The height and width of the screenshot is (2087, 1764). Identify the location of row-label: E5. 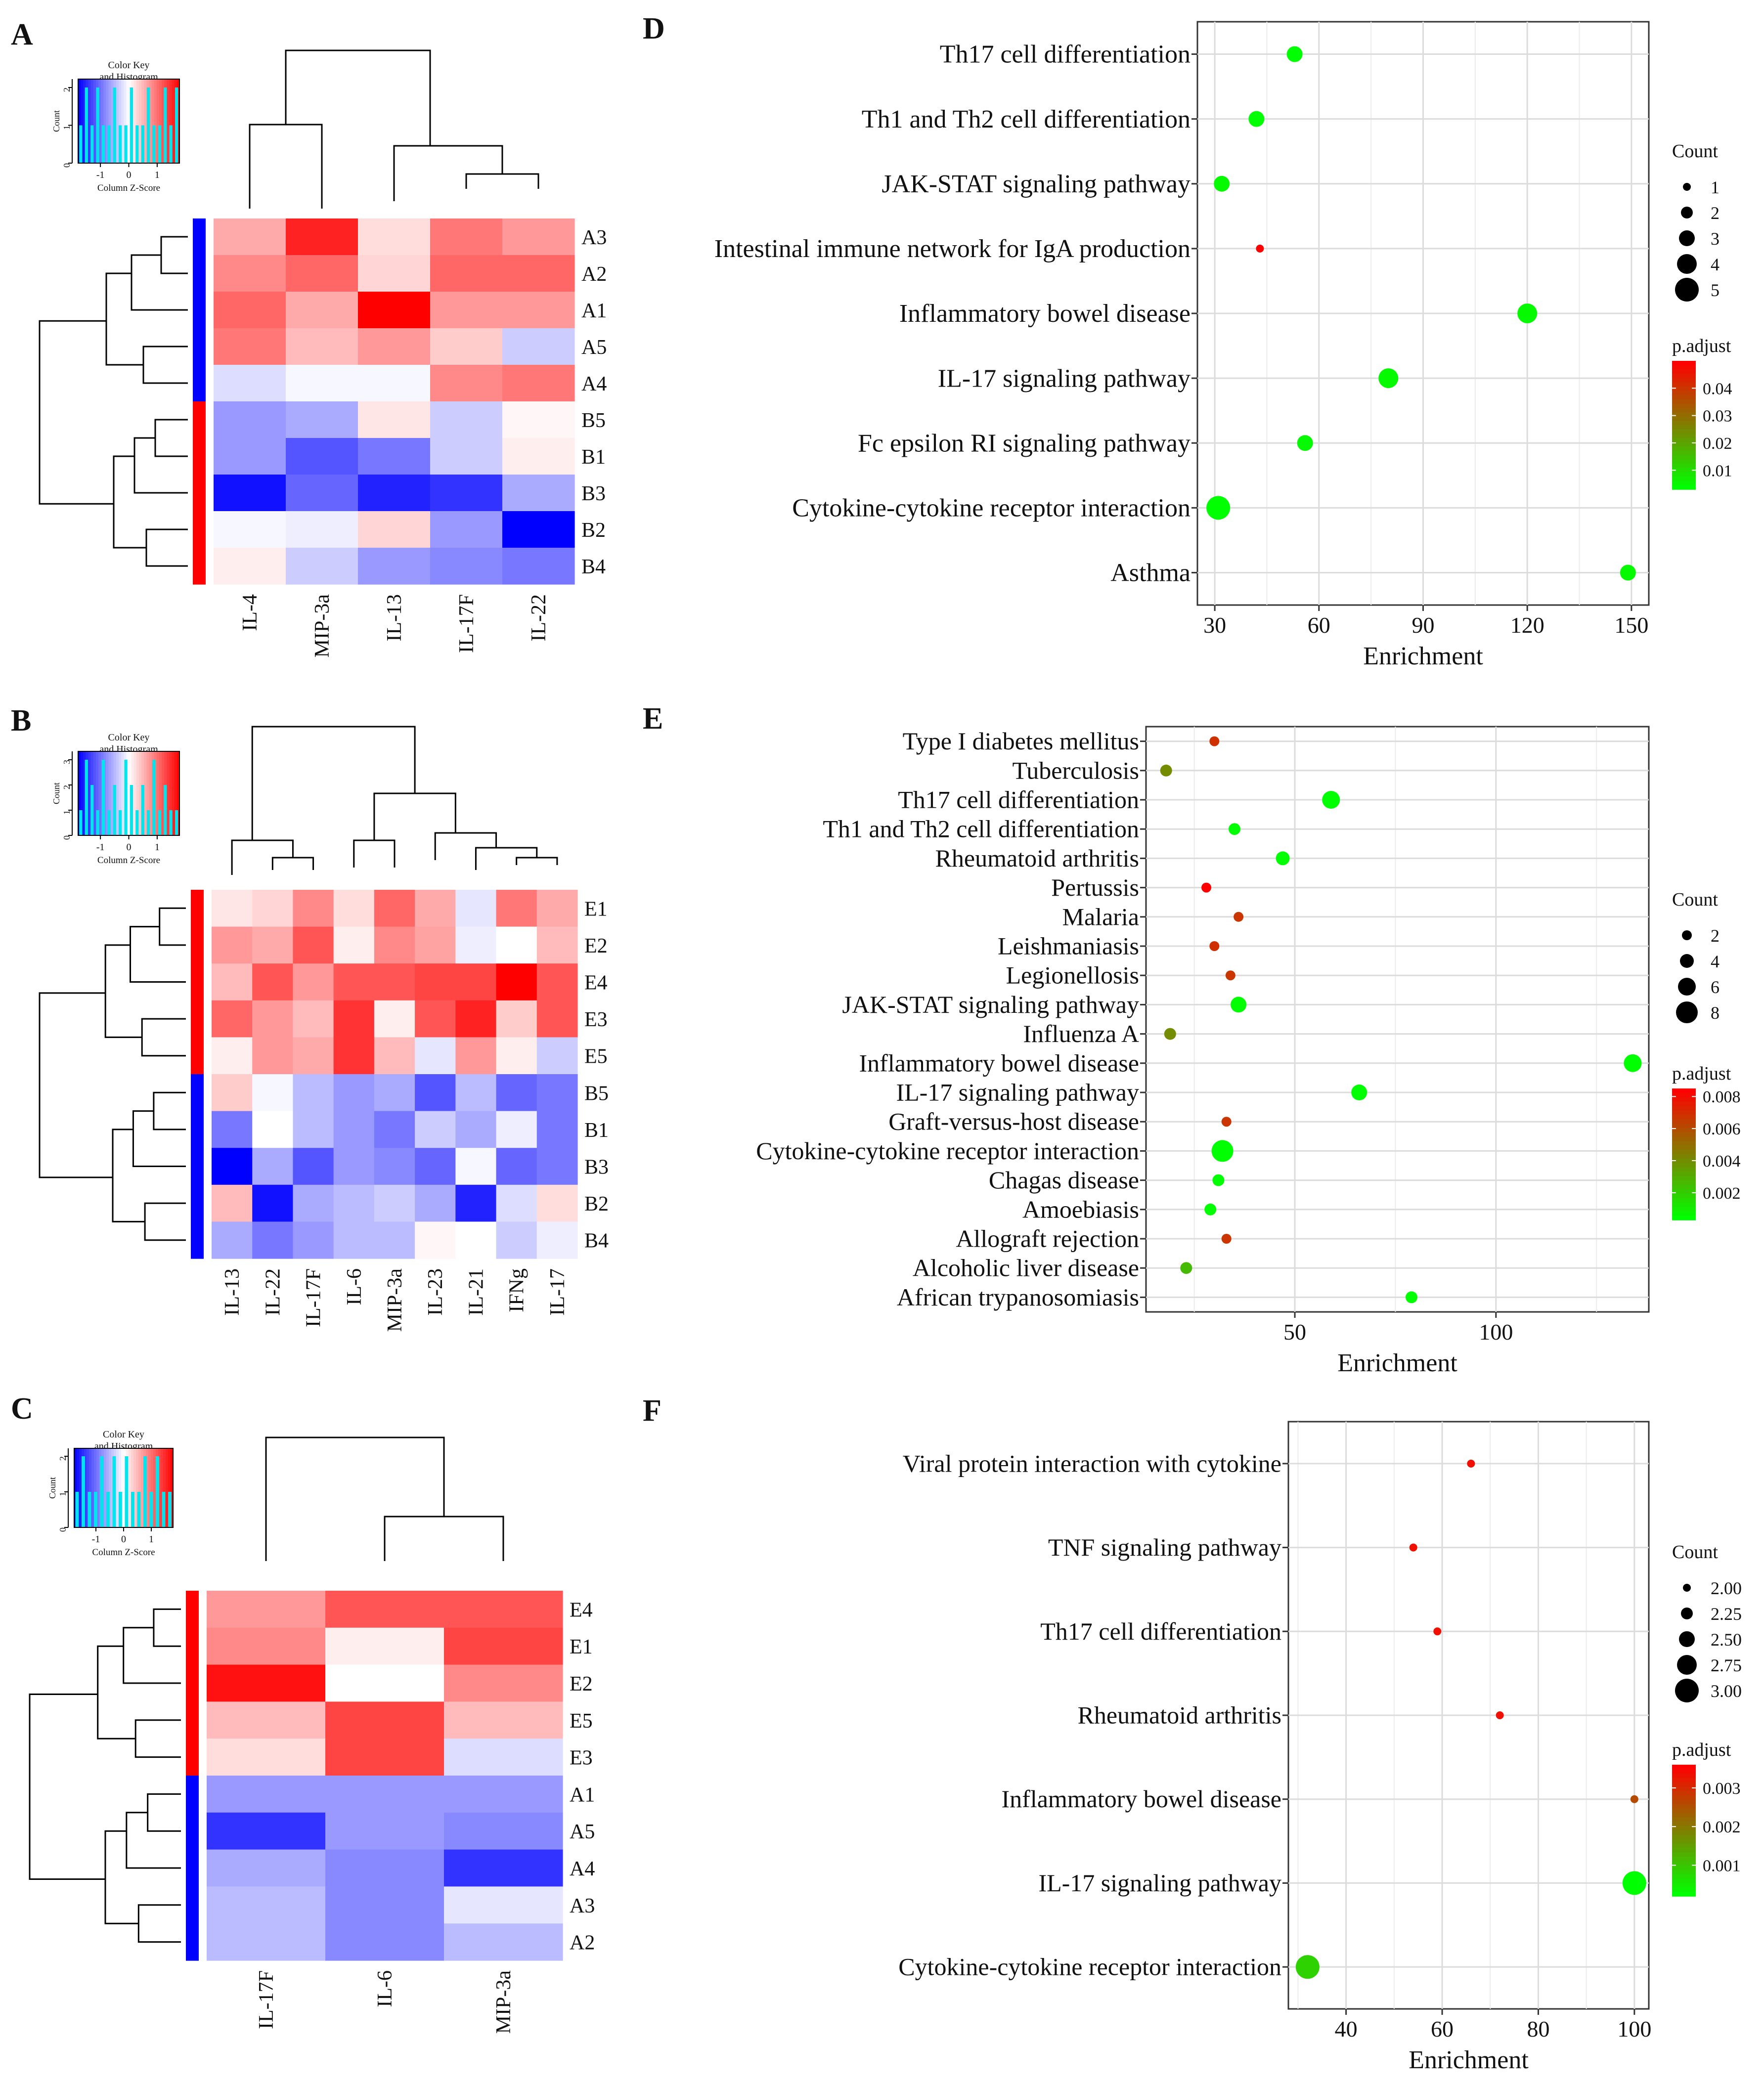
(596, 1056).